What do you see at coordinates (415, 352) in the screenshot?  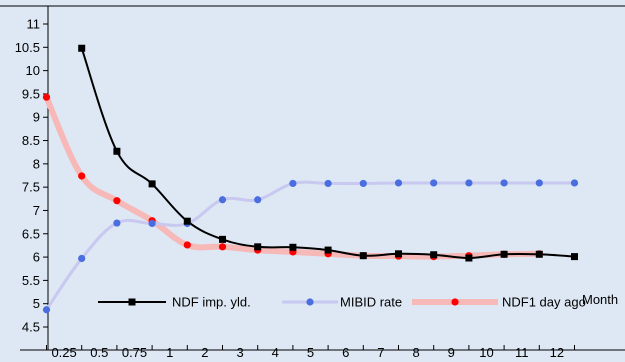 I see `x-tick-label: 8` at bounding box center [415, 352].